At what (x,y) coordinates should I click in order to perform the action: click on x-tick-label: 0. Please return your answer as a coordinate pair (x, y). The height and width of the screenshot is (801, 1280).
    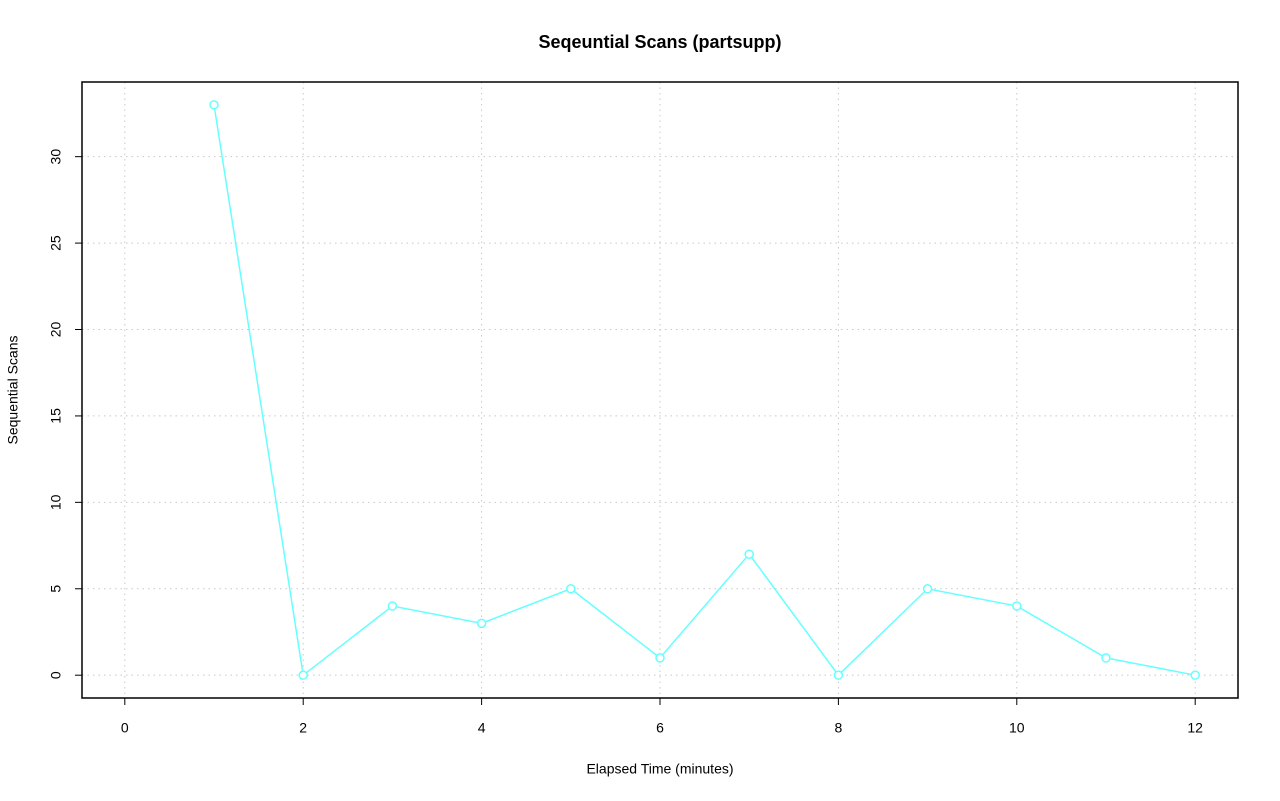
    Looking at the image, I should click on (125, 728).